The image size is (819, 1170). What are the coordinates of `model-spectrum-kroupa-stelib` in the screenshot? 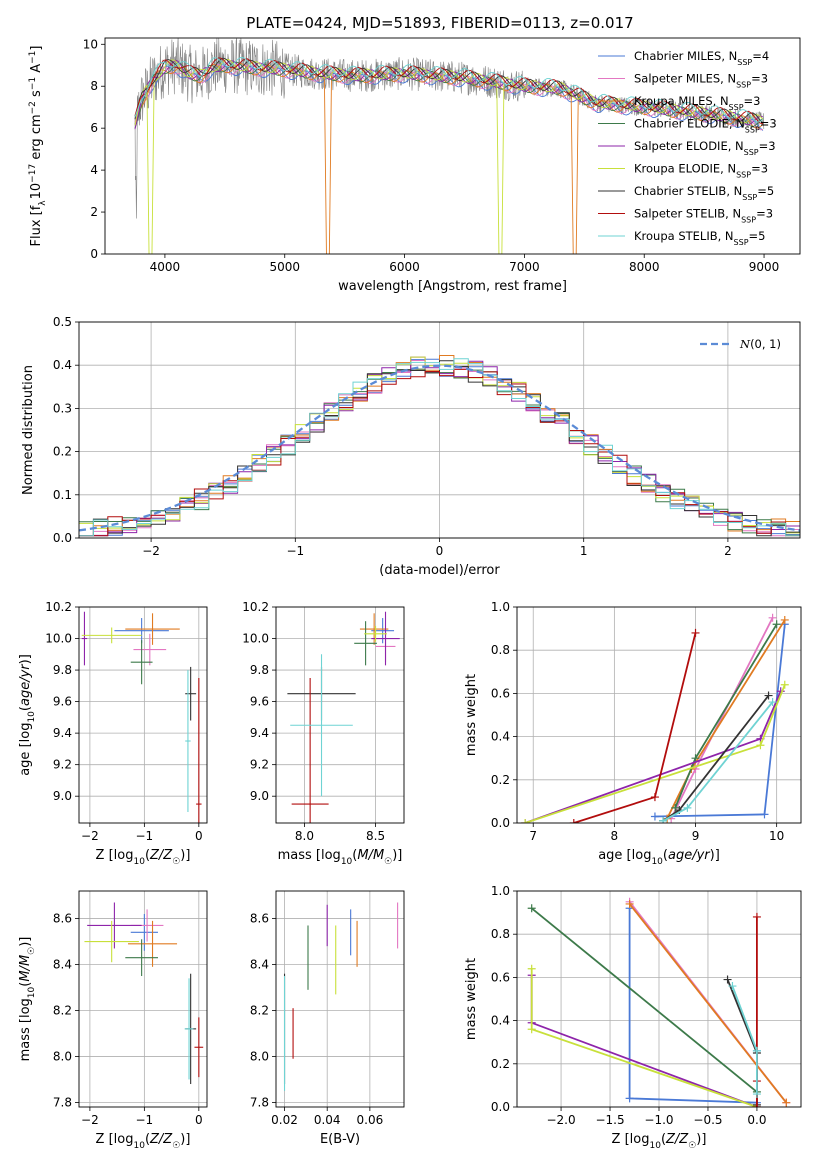 It's located at (449, 90).